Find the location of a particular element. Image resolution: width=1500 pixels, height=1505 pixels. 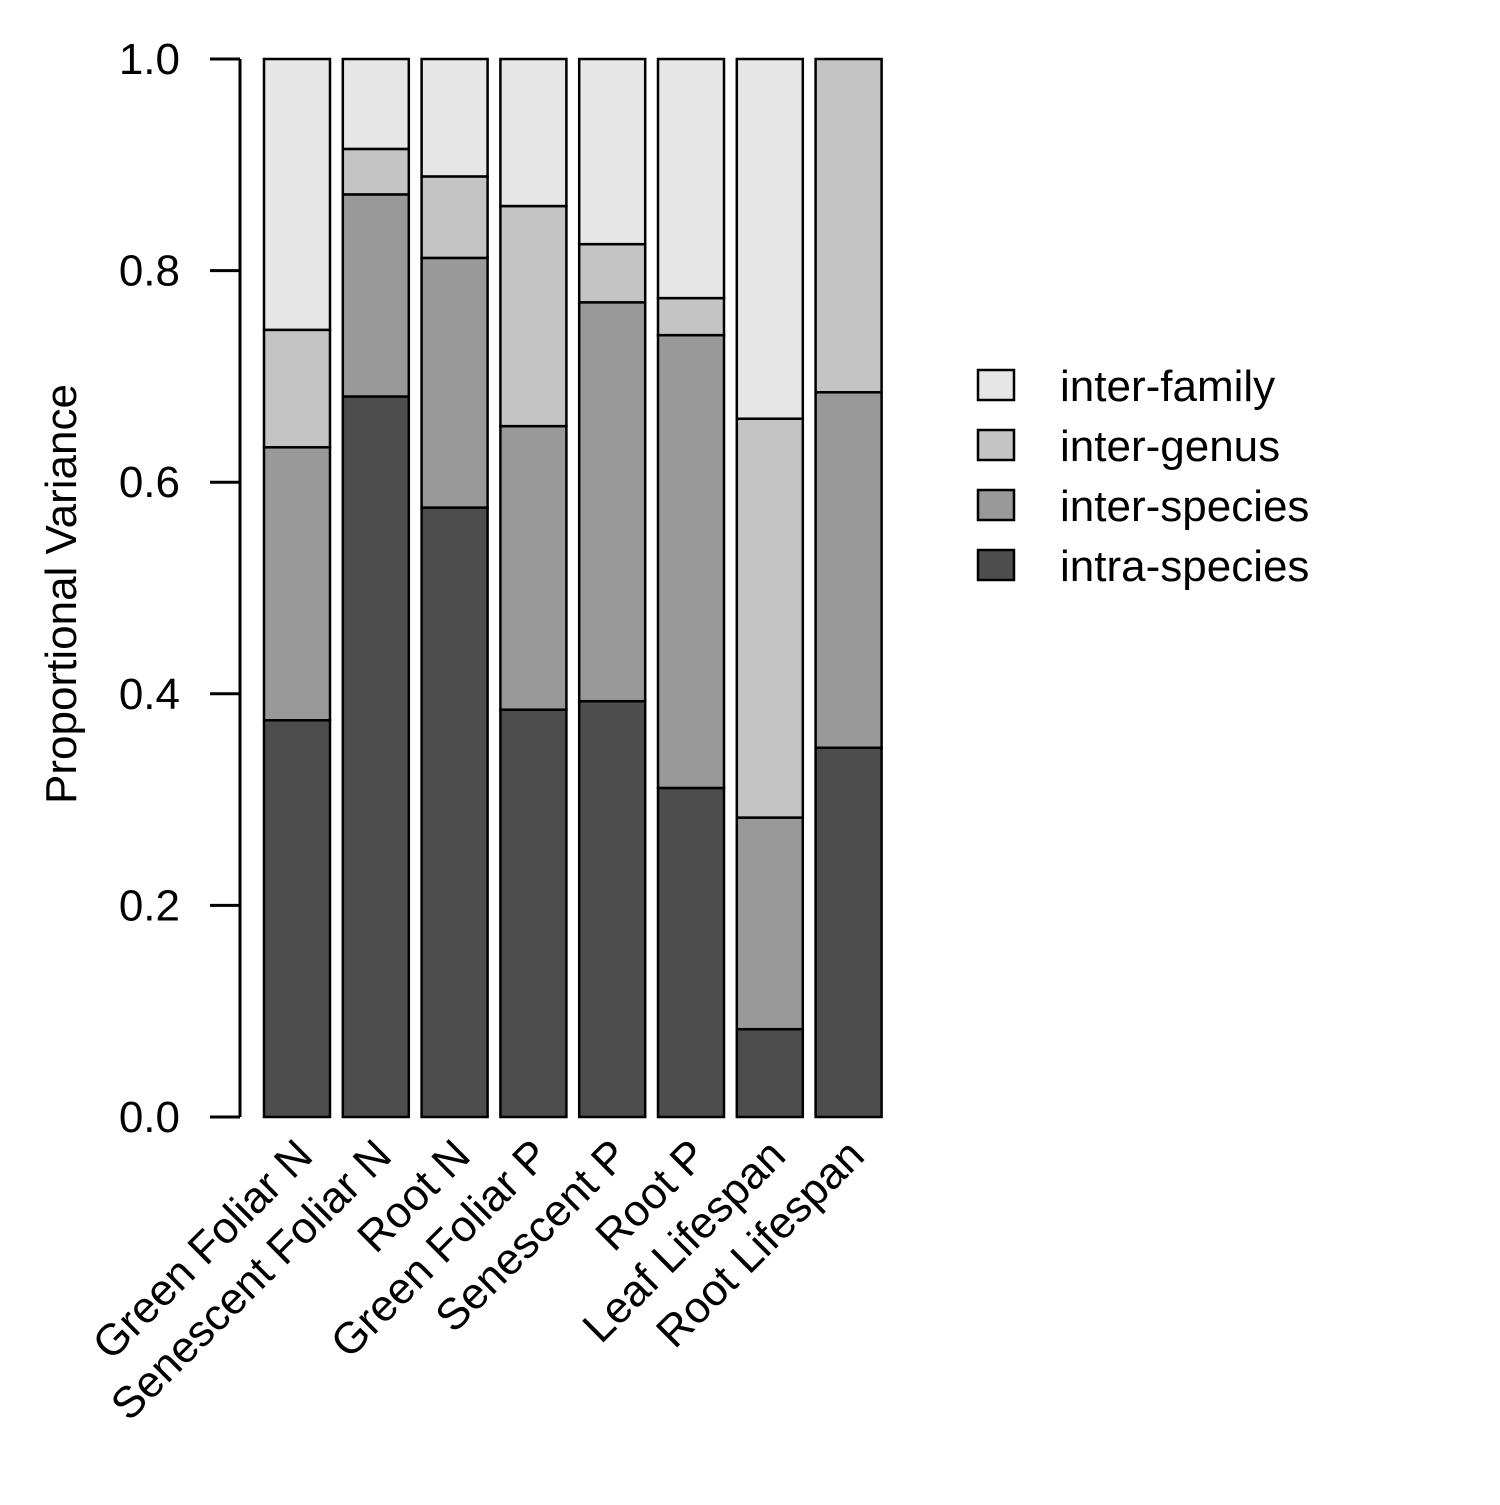

legend-label: inter-family is located at coordinates (1167, 386).